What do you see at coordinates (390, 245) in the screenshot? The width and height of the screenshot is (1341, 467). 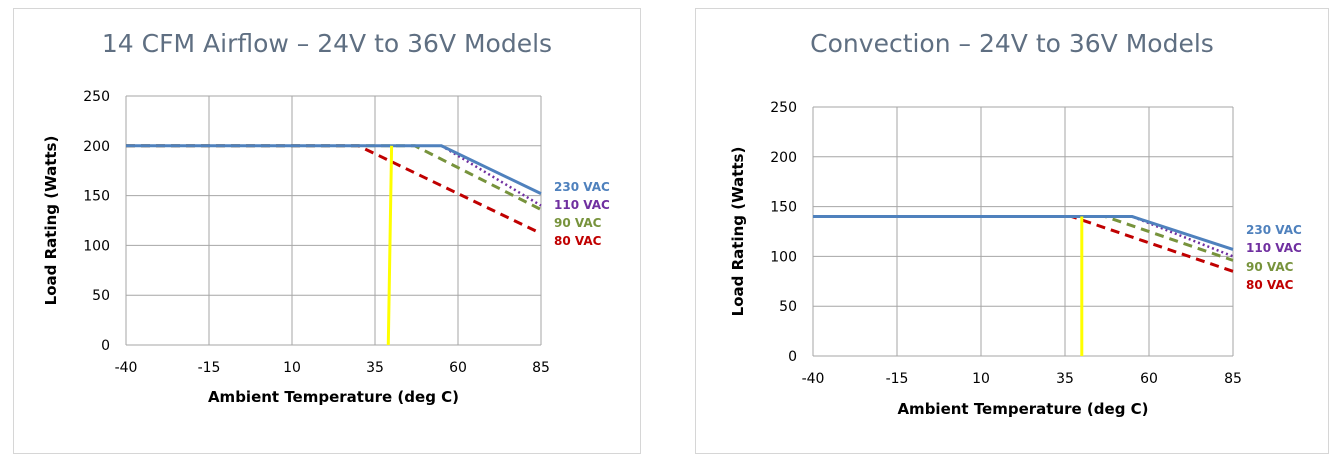 I see `marker-line` at bounding box center [390, 245].